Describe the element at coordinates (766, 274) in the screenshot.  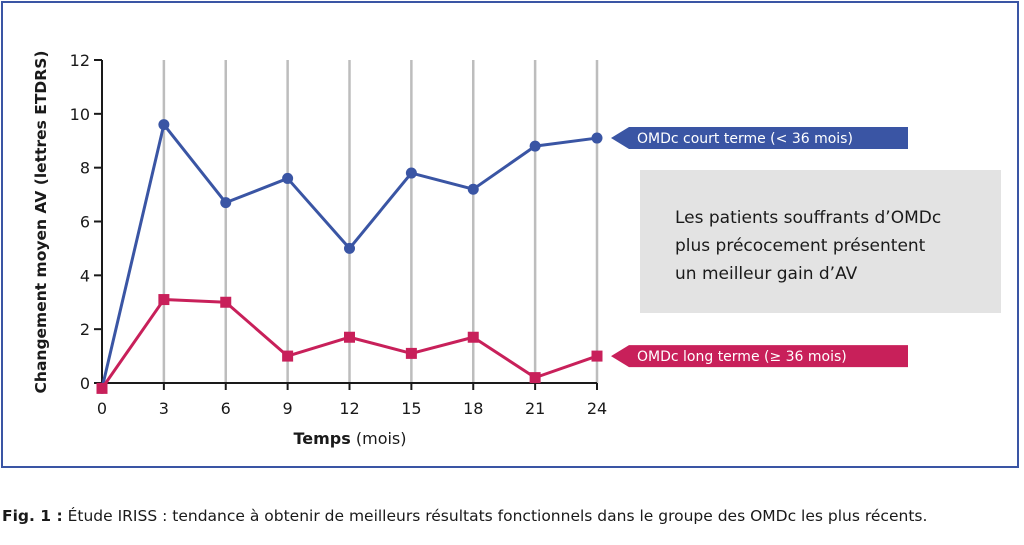
I see `annotation-line-3: un meilleur gain d’AV` at that location.